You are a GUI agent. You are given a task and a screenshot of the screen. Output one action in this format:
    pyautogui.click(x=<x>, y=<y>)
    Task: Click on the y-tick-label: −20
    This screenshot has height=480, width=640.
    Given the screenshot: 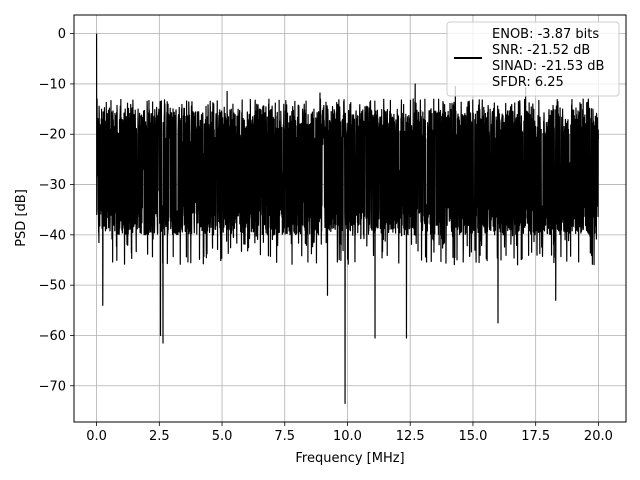 What is the action you would take?
    pyautogui.click(x=52, y=135)
    